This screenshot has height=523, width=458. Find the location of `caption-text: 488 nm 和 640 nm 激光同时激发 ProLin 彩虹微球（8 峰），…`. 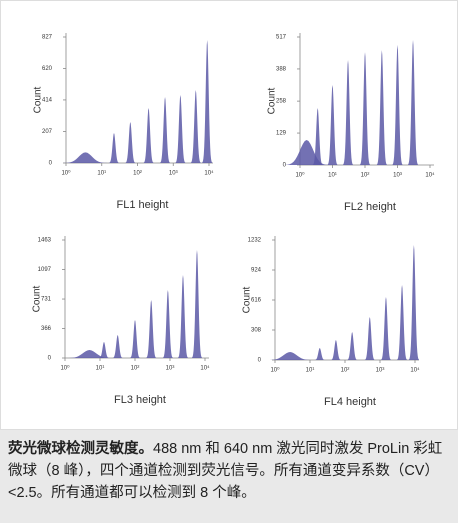

caption-text: 488 nm 和 640 nm 激光同时激发 ProLin 彩虹微球（8 峰），… is located at coordinates (225, 471).